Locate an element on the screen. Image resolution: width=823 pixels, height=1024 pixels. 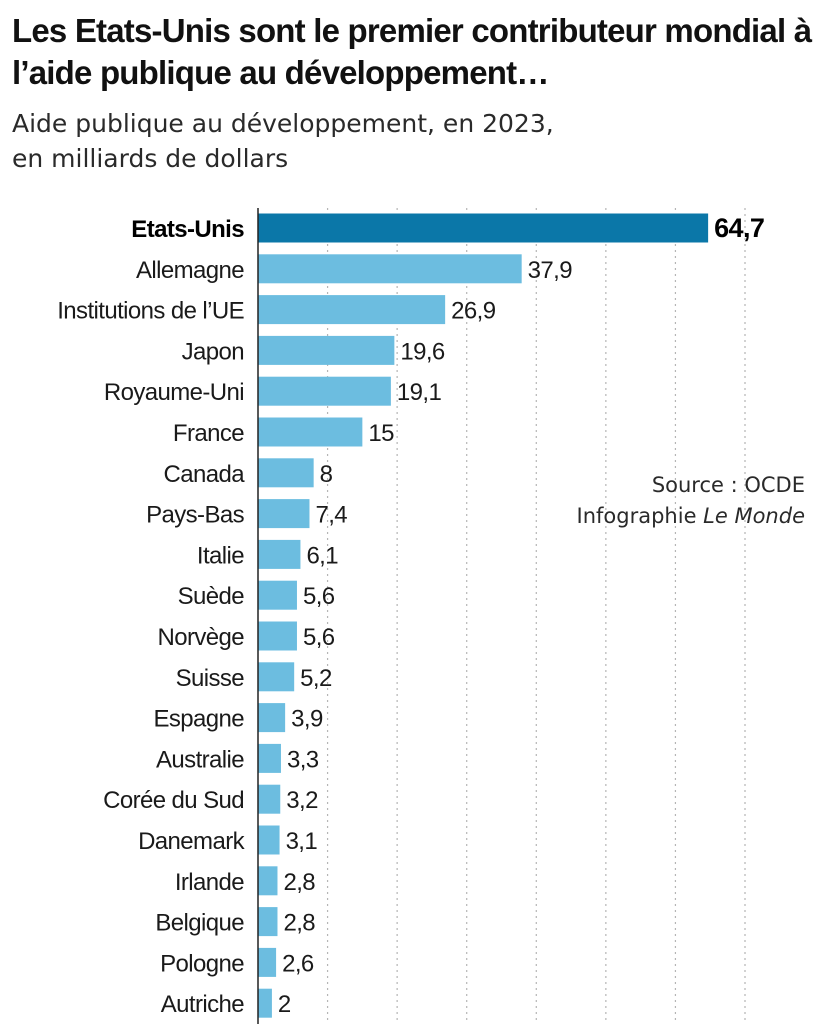
value-label-2: 26,9 is located at coordinates (473, 311).